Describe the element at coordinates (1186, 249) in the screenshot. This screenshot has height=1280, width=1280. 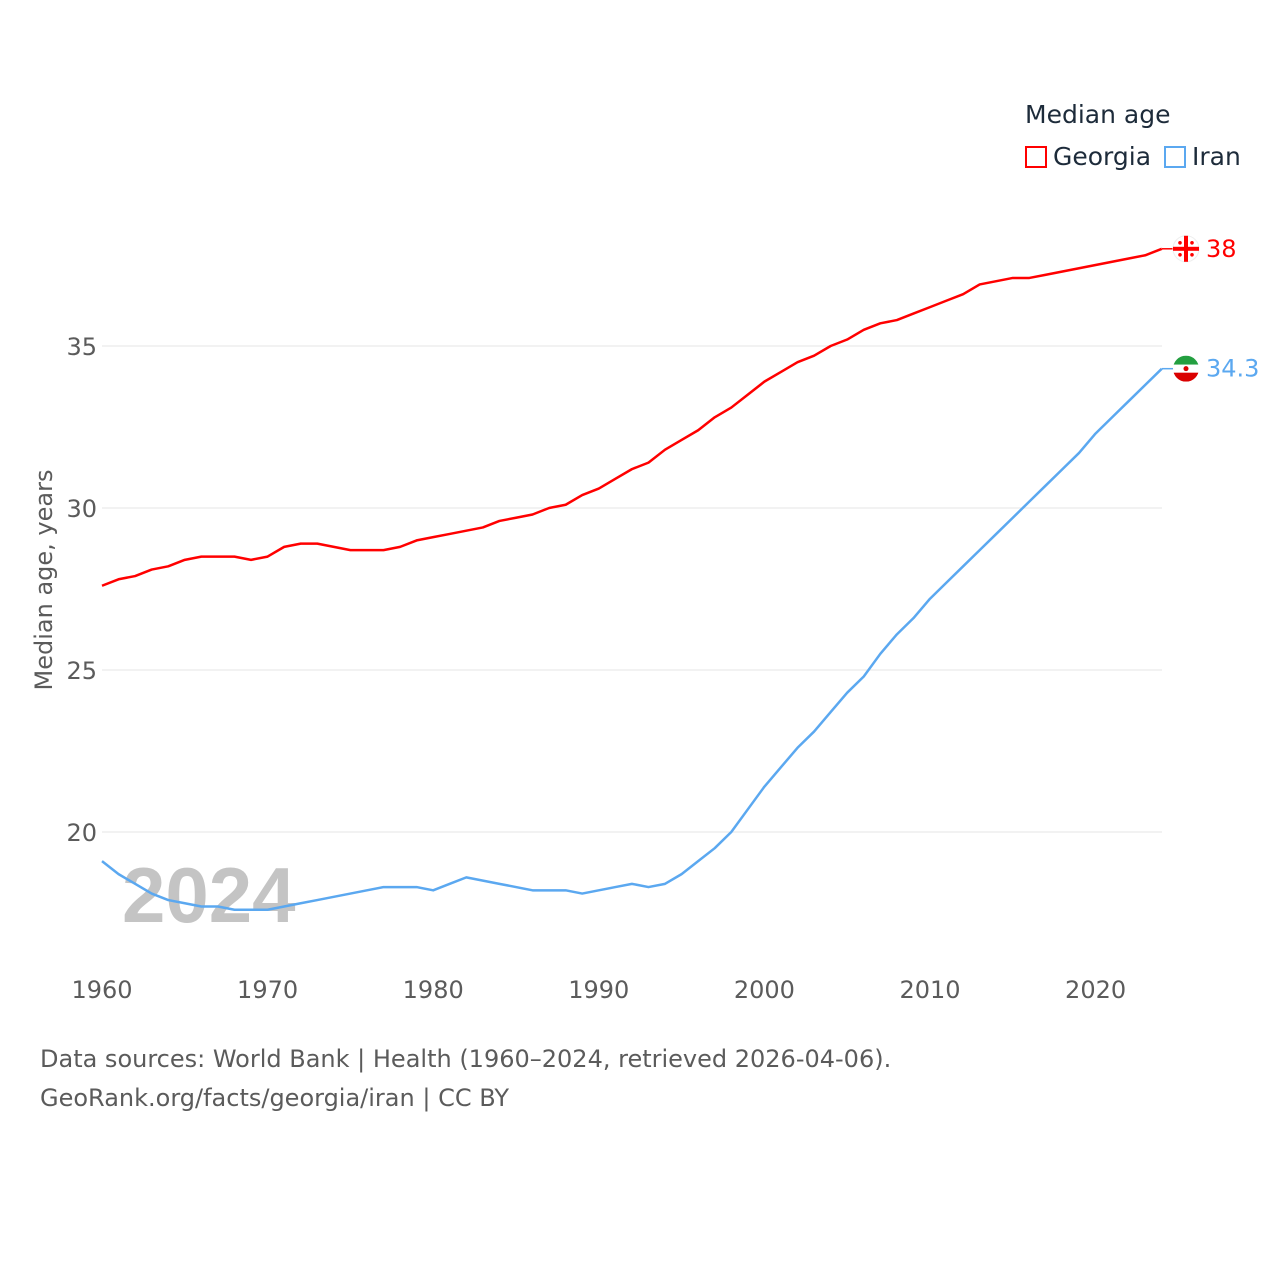
I see `georgia-flag-icon` at that location.